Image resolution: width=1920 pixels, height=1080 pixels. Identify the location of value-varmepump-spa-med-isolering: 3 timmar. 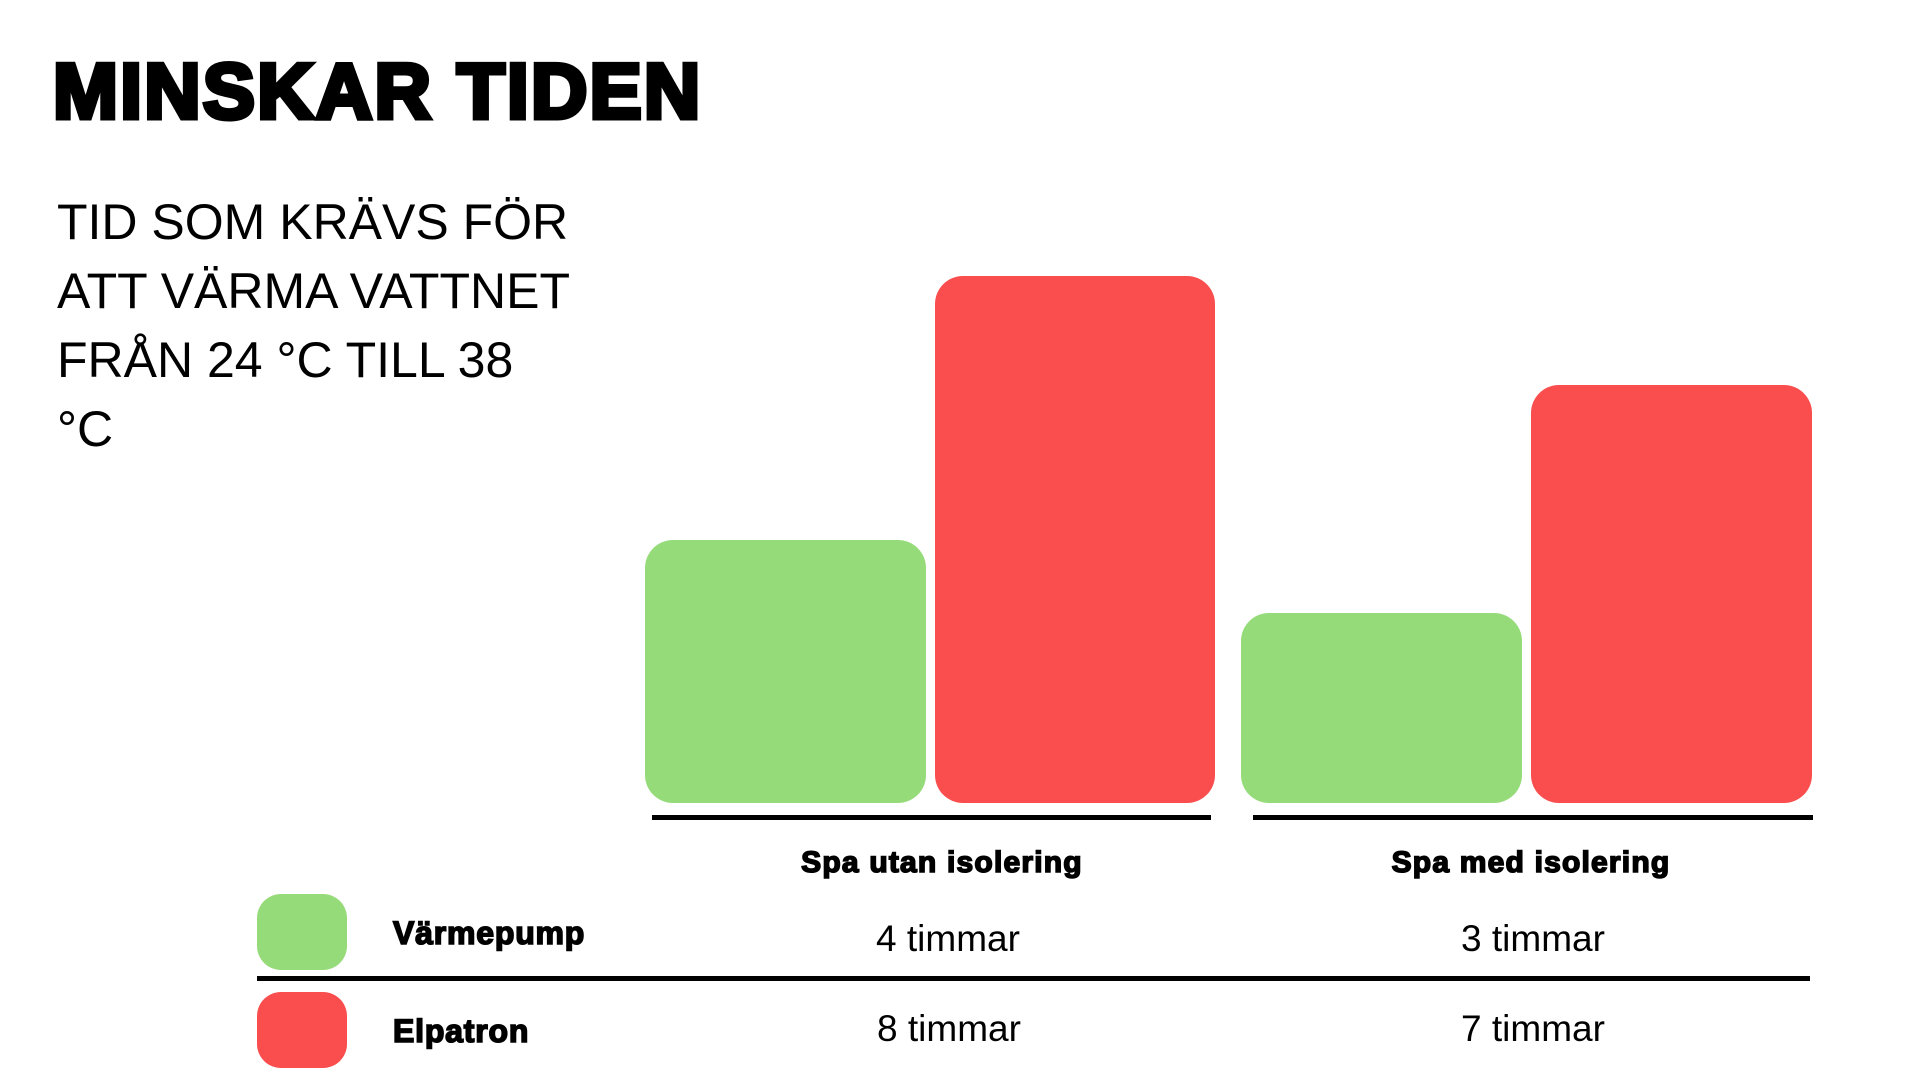
(1533, 938).